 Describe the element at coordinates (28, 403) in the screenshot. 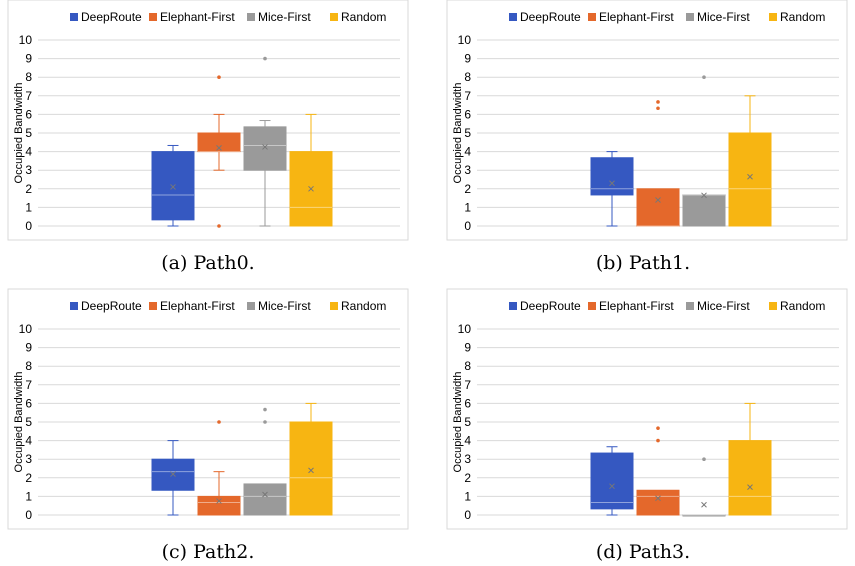

I see `y-tick-label: 6` at that location.